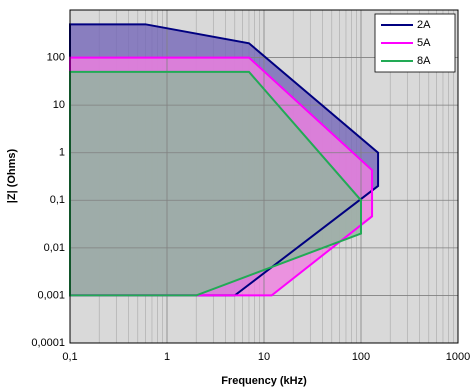  Describe the element at coordinates (54, 248) in the screenshot. I see `y-tick-label: 0,01` at that location.